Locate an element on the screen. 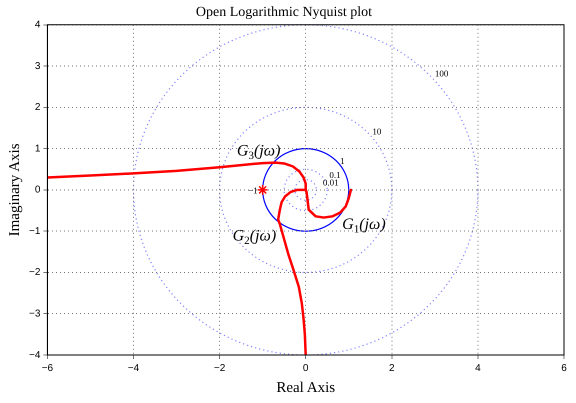 The height and width of the screenshot is (403, 576). x-tick-label: −6 is located at coordinates (48, 368).